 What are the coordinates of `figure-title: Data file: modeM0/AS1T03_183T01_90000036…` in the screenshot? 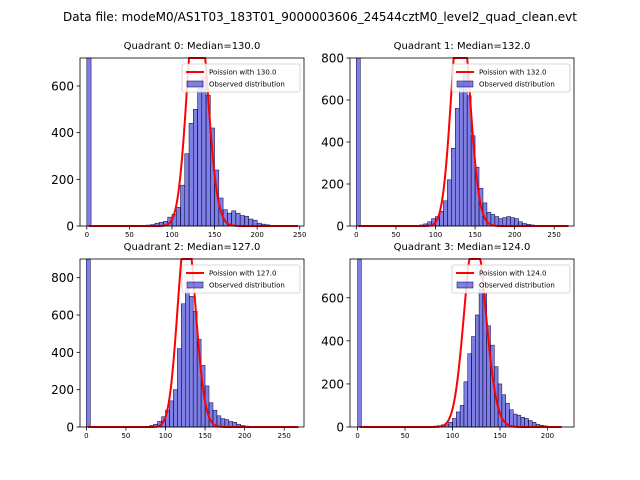 It's located at (320, 17).